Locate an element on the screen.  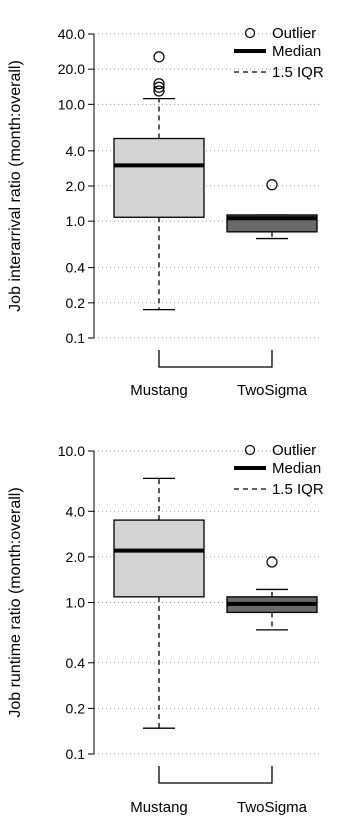
y-axis-label: Job interarrival ratio (month:overall) is located at coordinates (15, 186).